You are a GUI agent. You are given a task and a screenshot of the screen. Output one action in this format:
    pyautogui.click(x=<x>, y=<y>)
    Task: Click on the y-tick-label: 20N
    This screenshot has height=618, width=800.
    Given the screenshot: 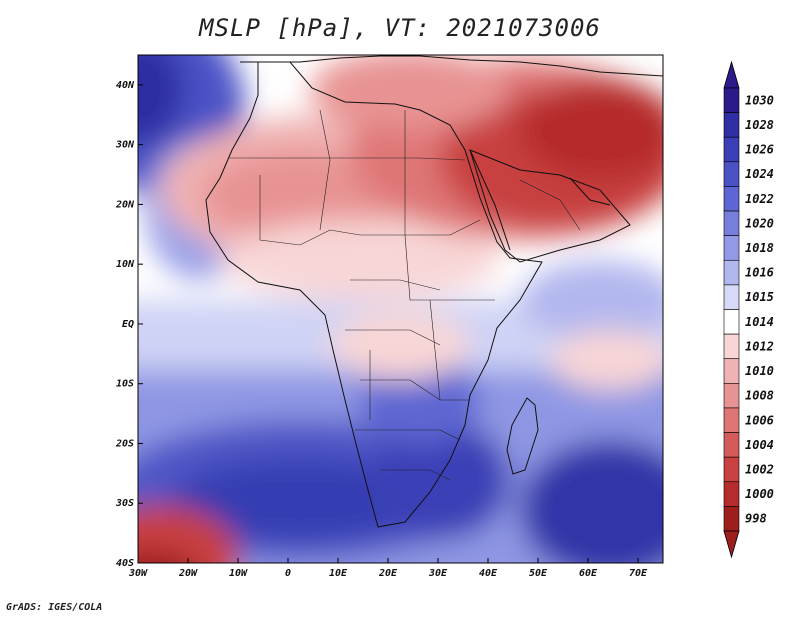 What is the action you would take?
    pyautogui.click(x=125, y=204)
    